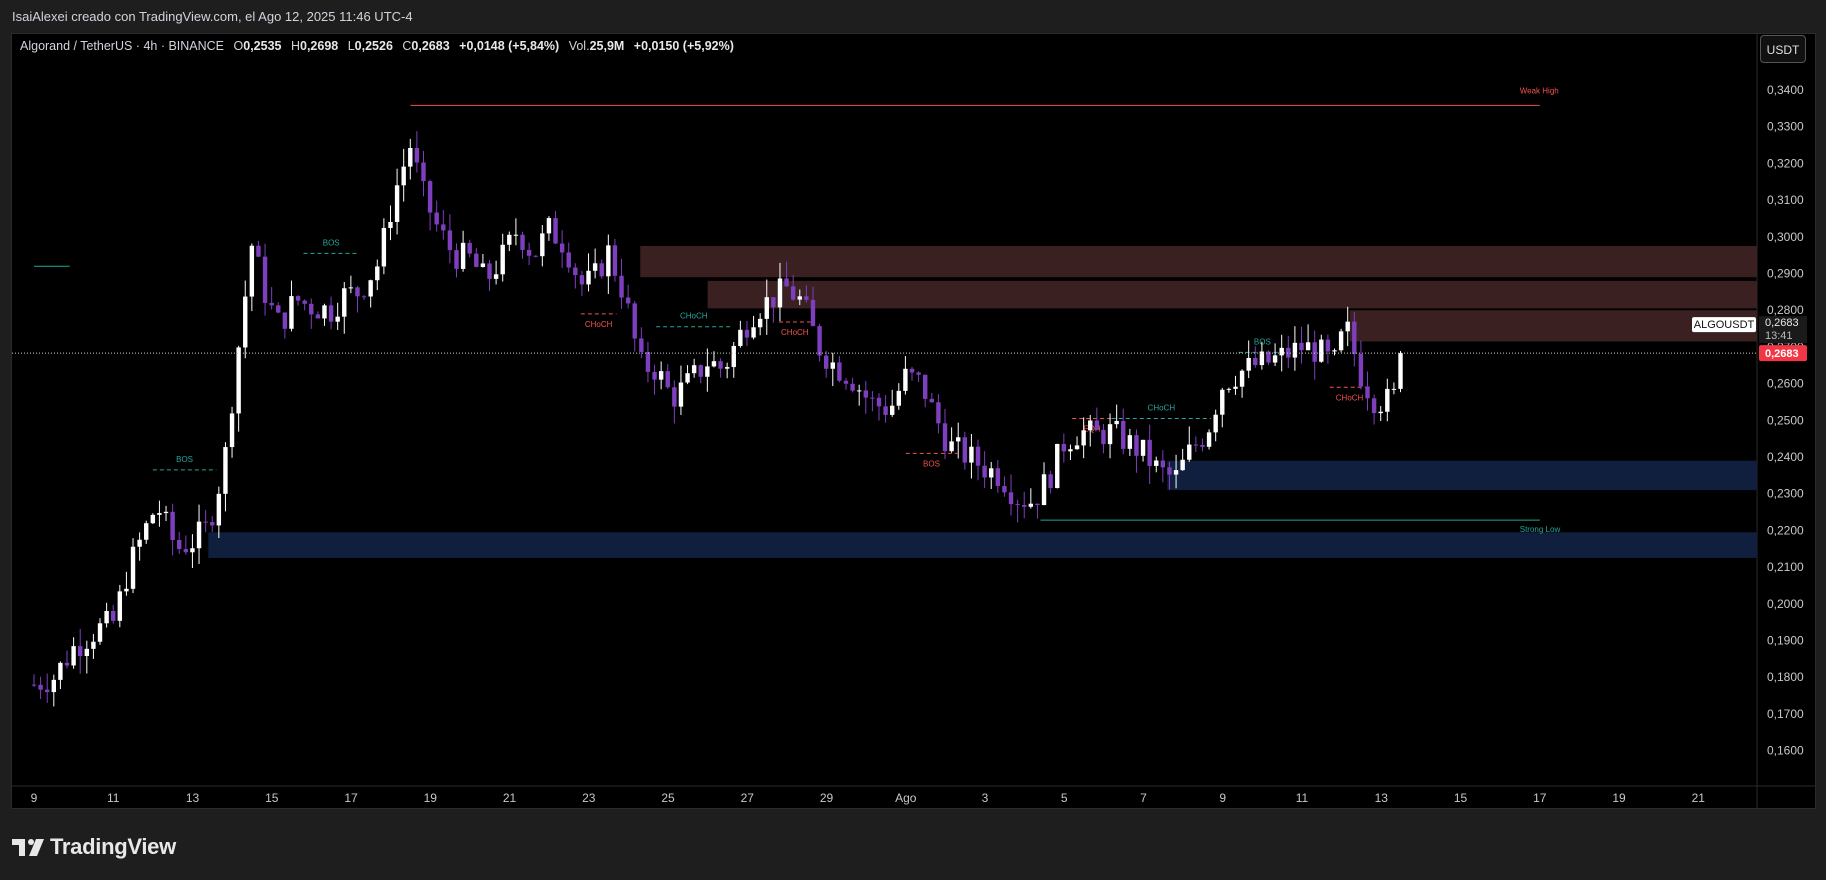 This screenshot has width=1826, height=880. What do you see at coordinates (94, 847) in the screenshot?
I see `tradingview-logo: TradingView` at bounding box center [94, 847].